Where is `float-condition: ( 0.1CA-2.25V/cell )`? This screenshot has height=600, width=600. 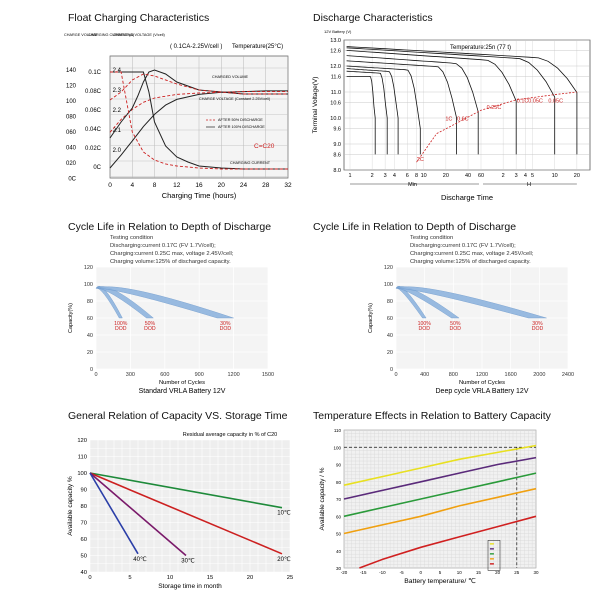
float-condition: ( 0.1CA-2.25V/cell ) is located at coordinates (196, 47).